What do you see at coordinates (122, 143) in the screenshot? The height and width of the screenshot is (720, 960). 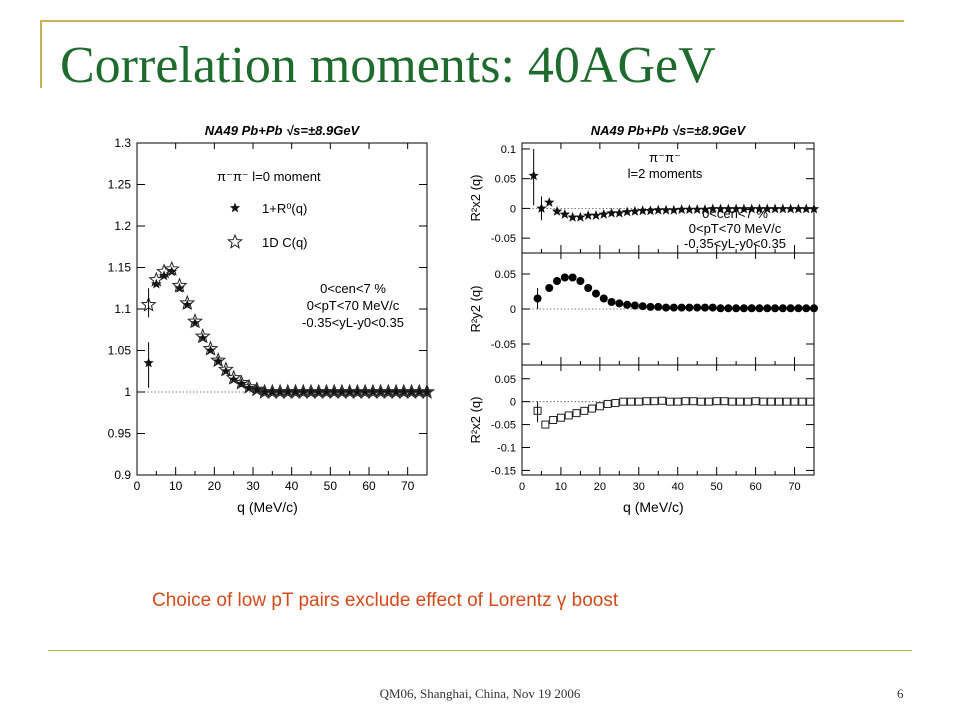 I see `left-ytick-label: 1.3` at bounding box center [122, 143].